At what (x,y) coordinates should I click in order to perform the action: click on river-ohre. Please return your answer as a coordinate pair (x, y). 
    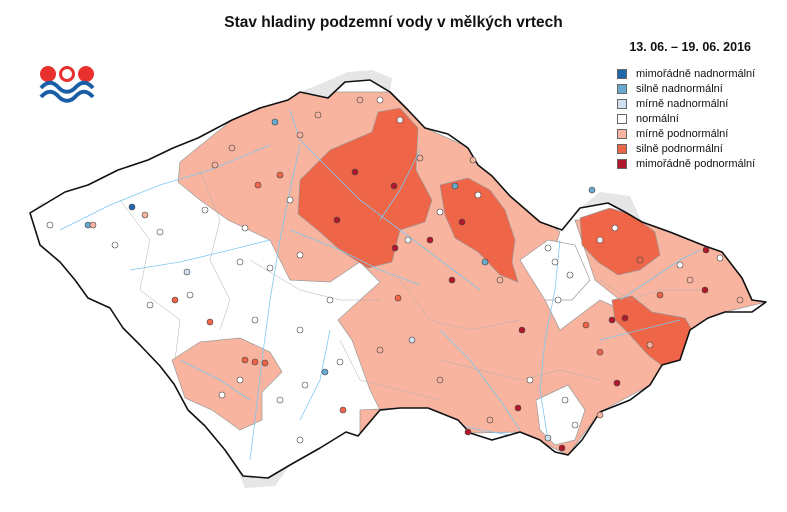
    Looking at the image, I should click on (165, 187).